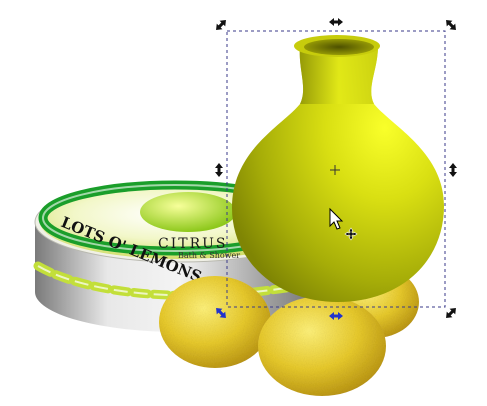 The image size is (487, 406). I want to click on scale-handle-top, so click(336, 22).